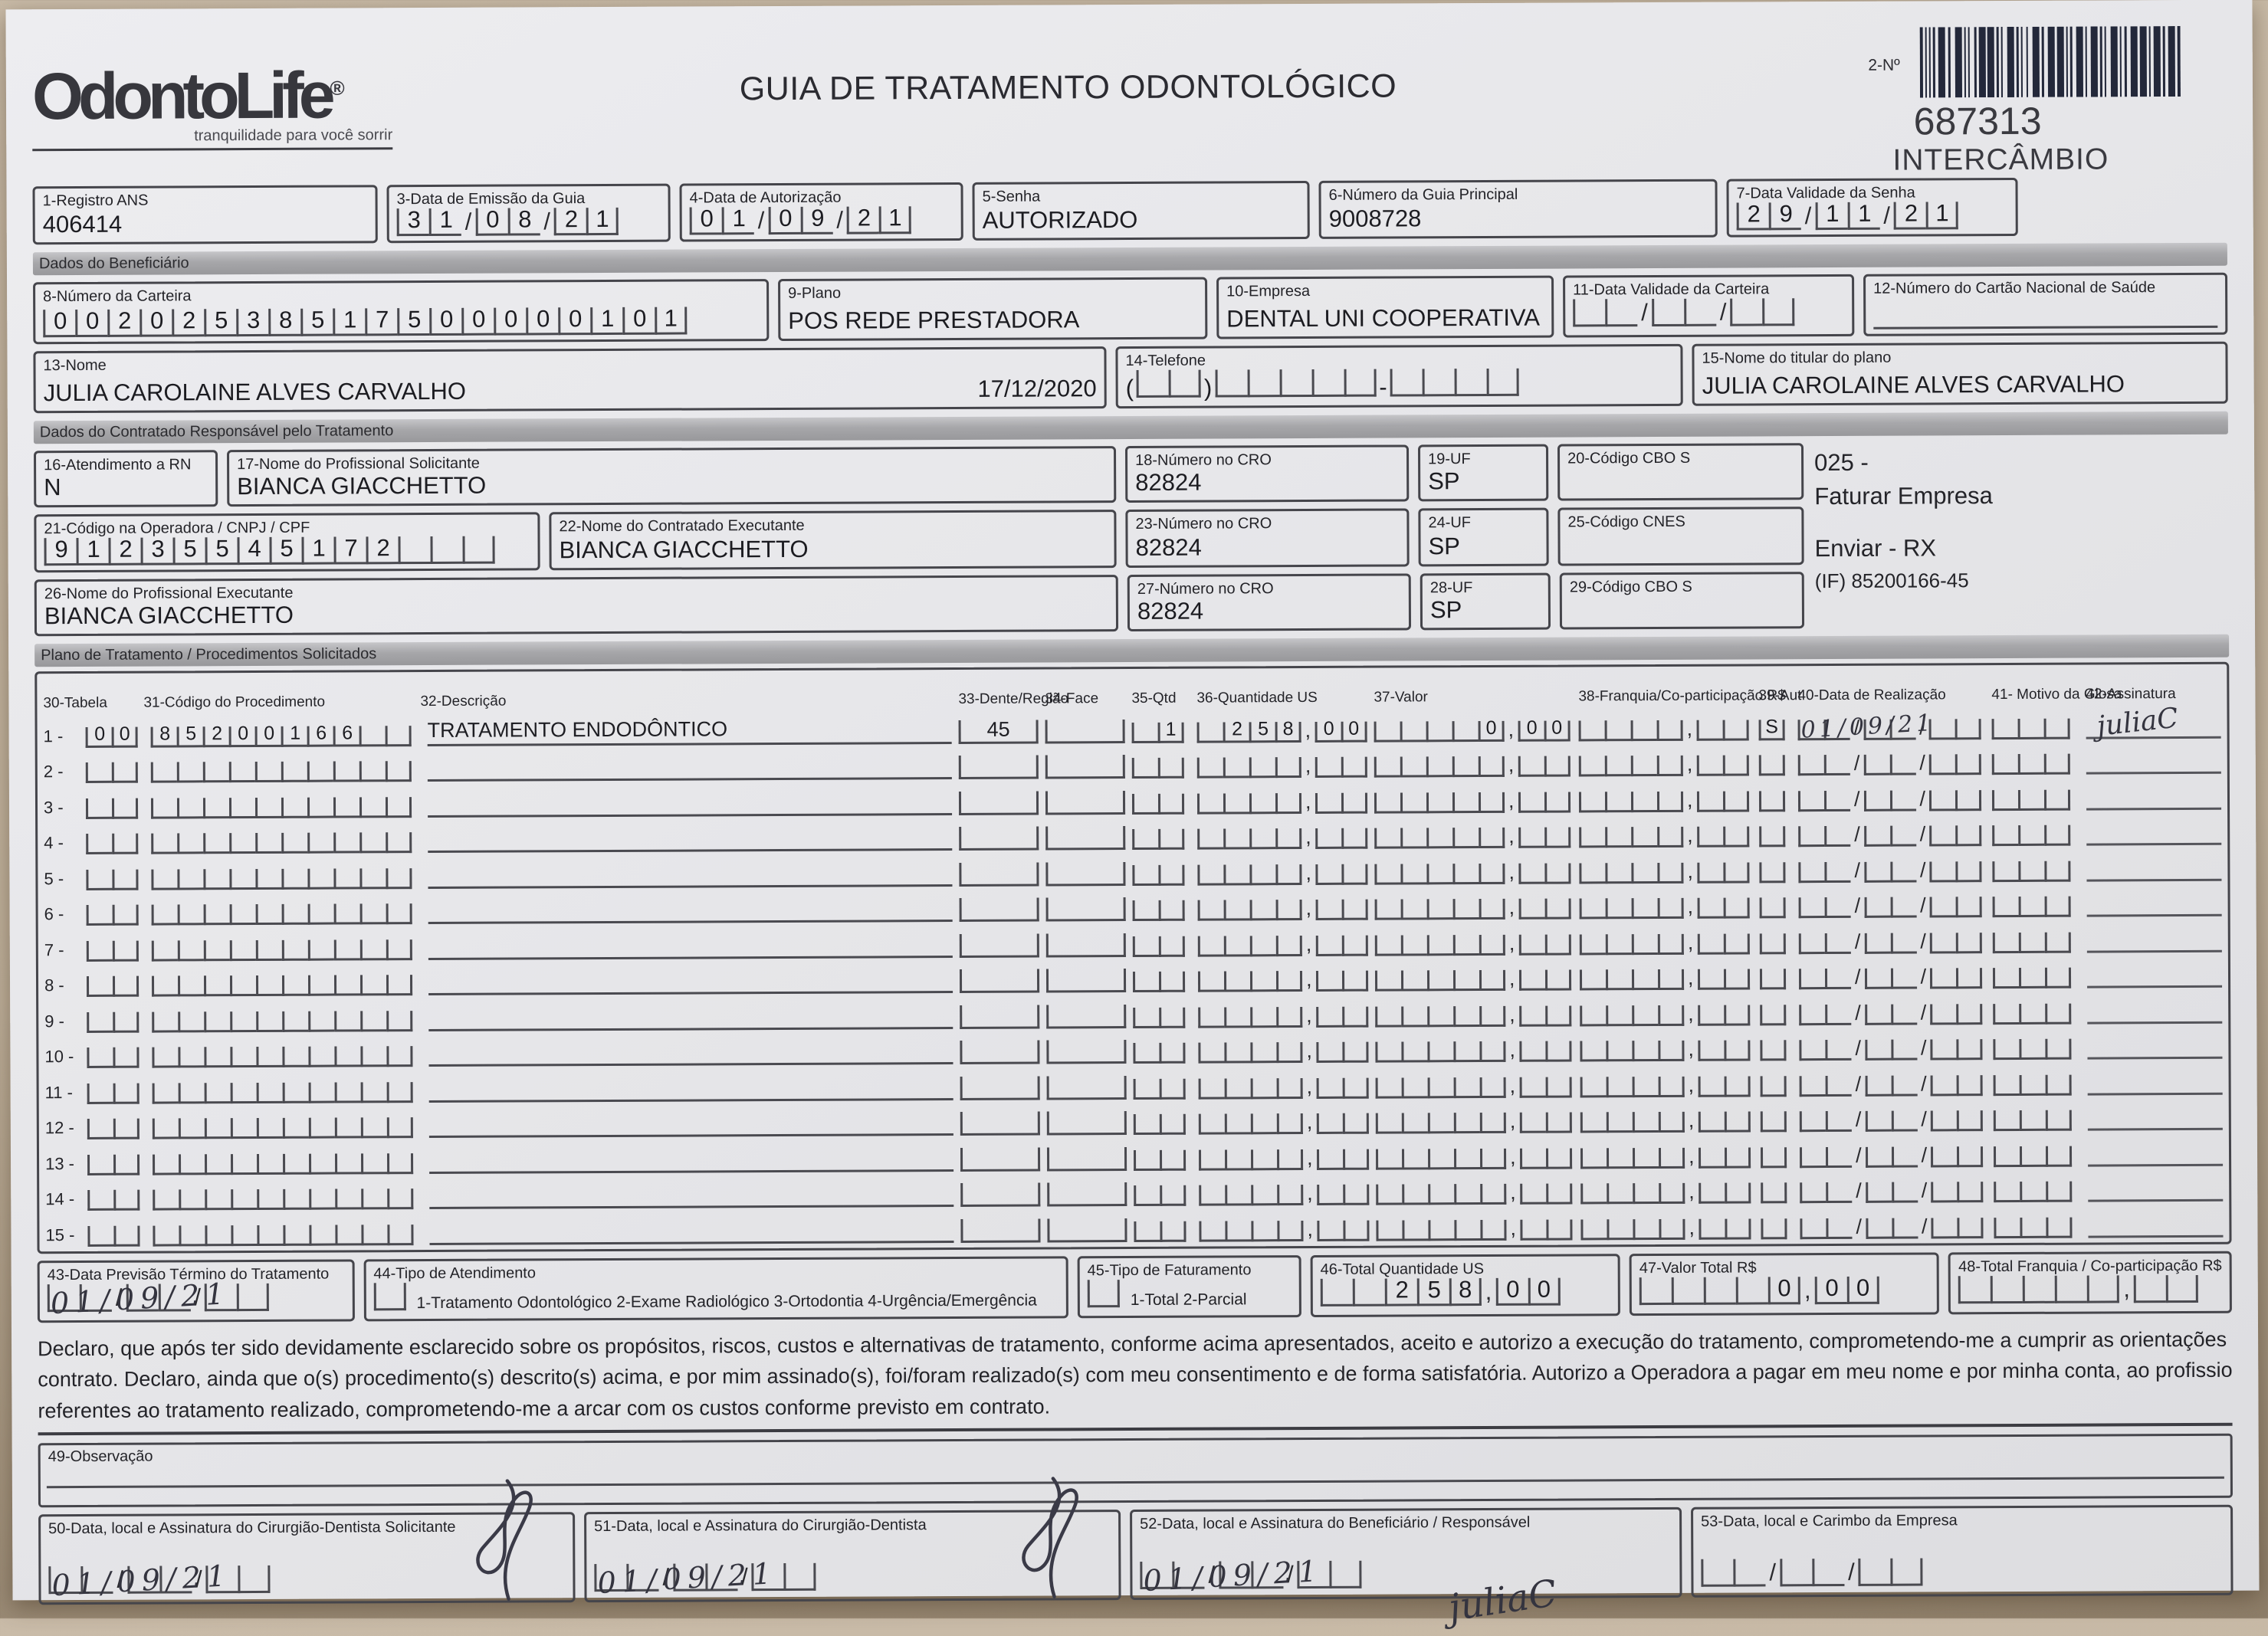 The image size is (2268, 1636). I want to click on procedure-description: TRATAMENTO ENDODÔNTICO, so click(689, 731).